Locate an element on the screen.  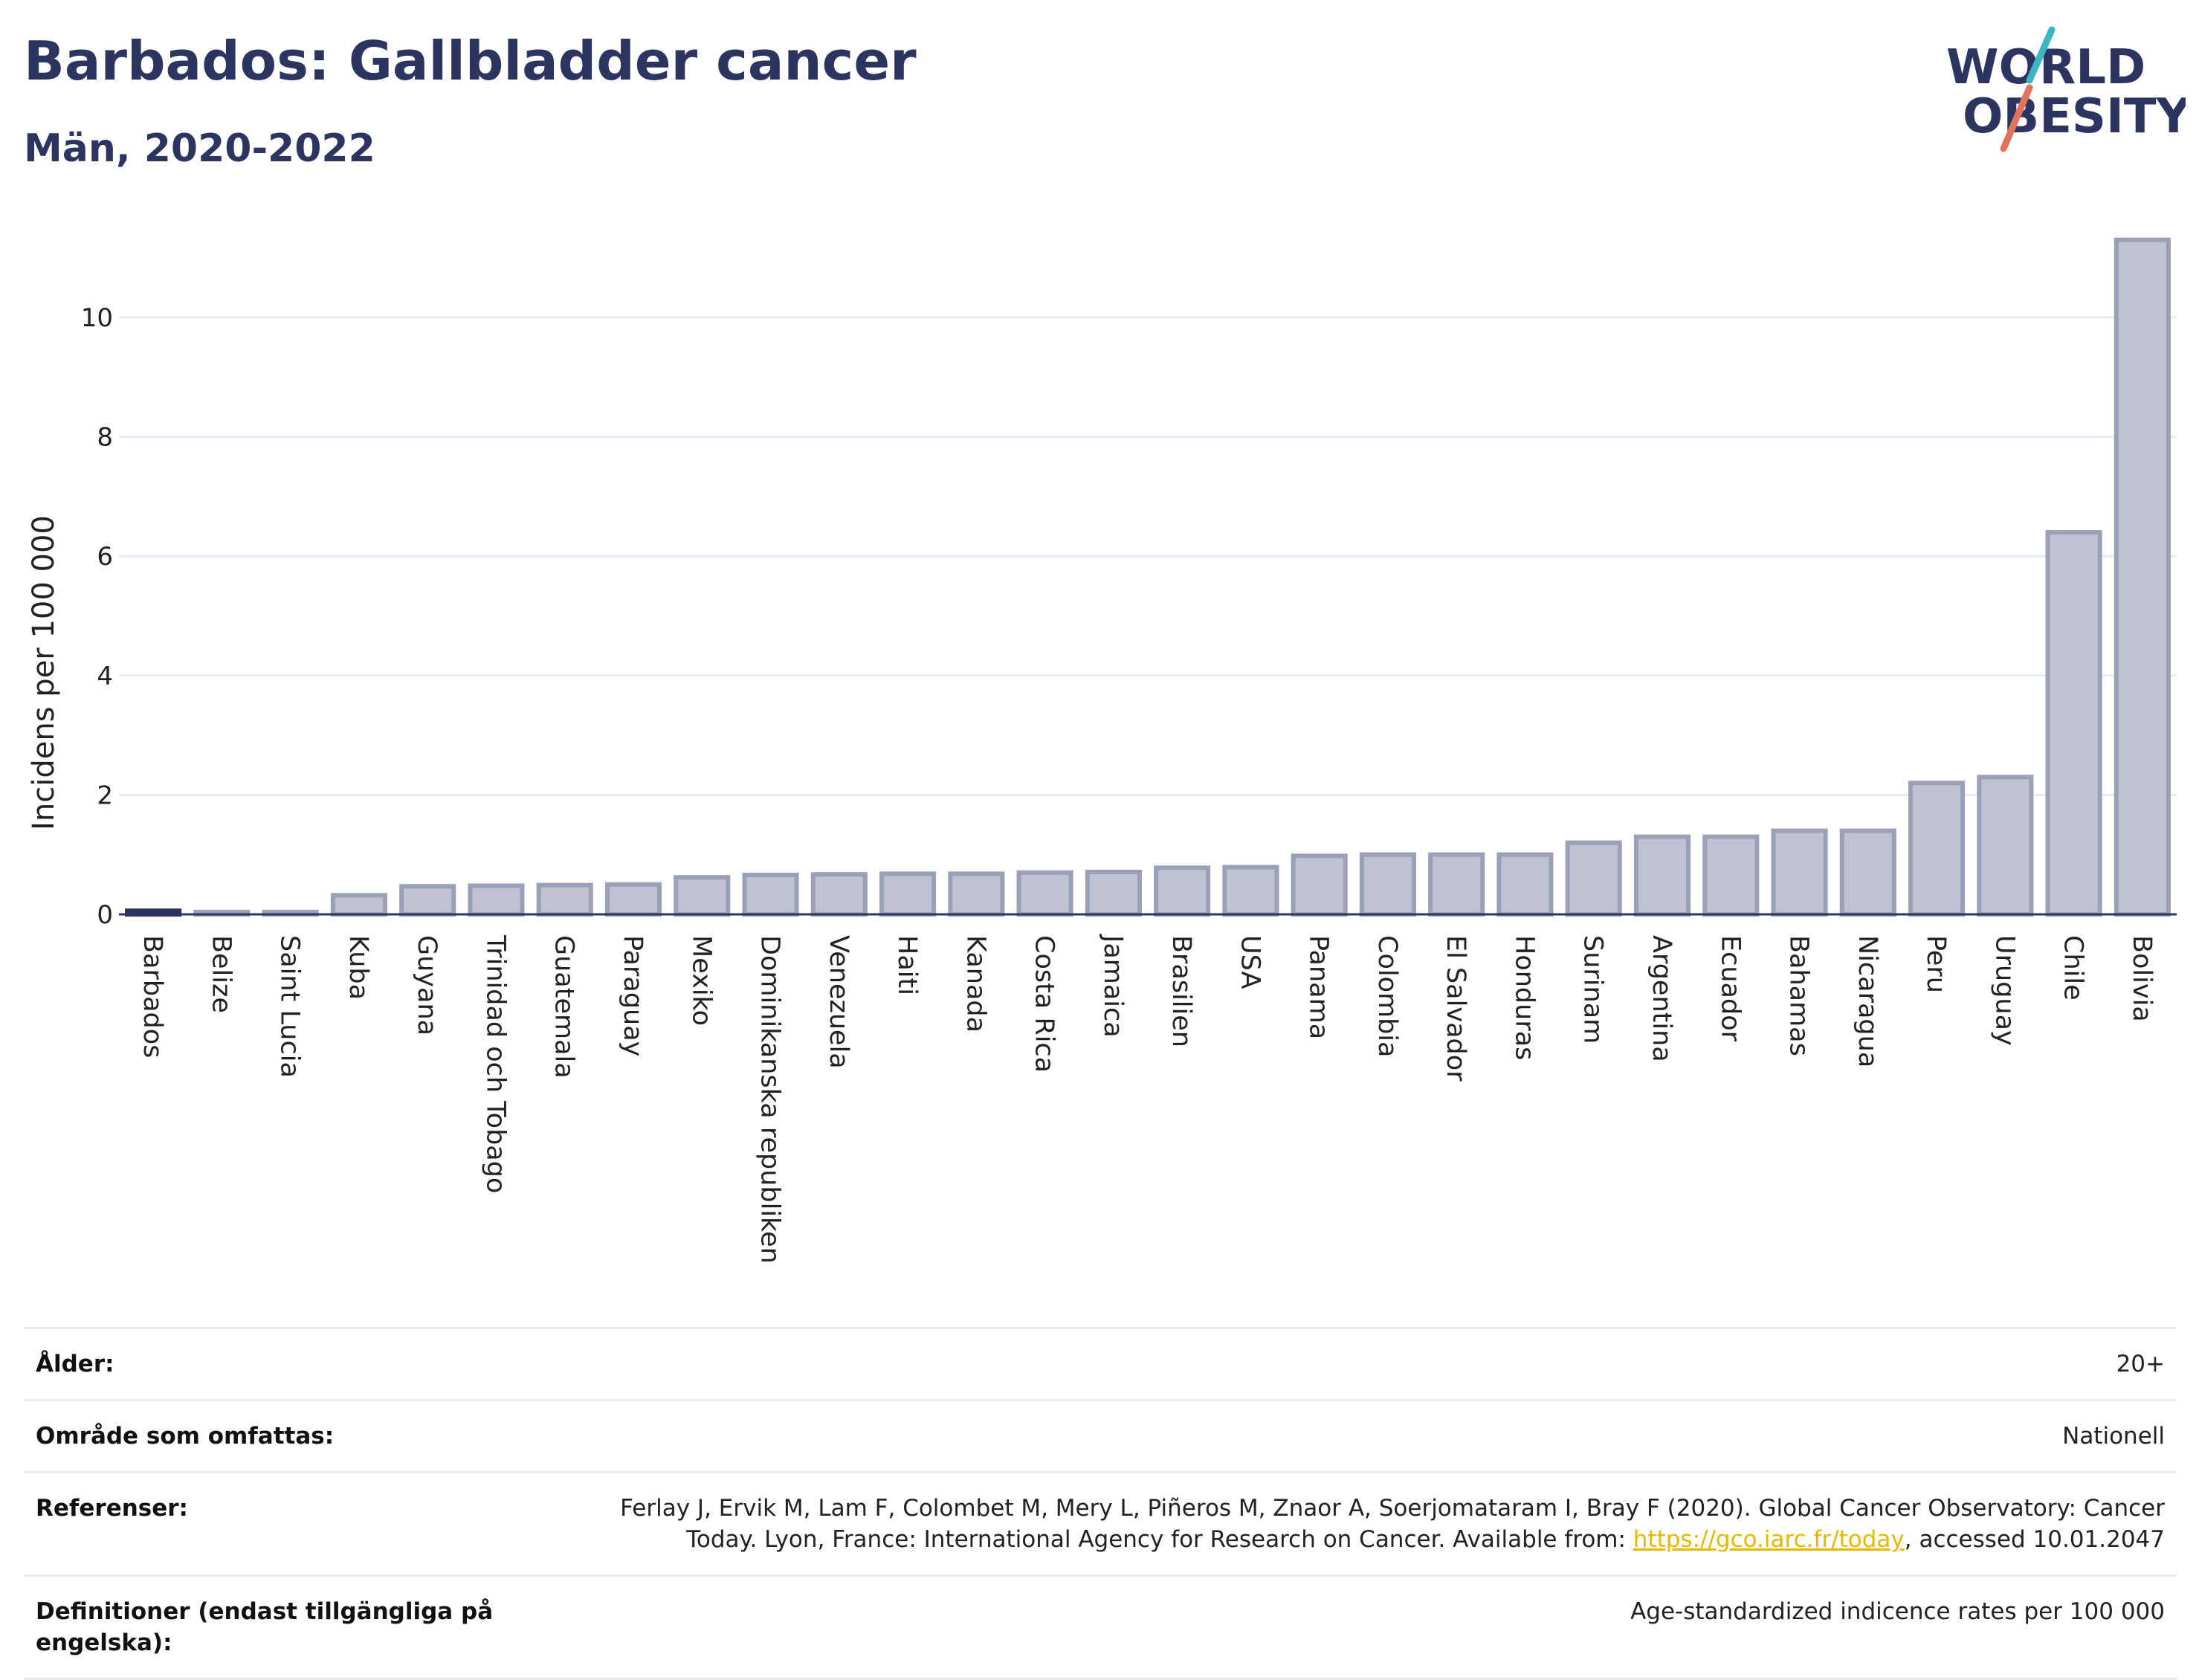
reference-link: https://gco.iarc.fr/today is located at coordinates (1769, 1540).